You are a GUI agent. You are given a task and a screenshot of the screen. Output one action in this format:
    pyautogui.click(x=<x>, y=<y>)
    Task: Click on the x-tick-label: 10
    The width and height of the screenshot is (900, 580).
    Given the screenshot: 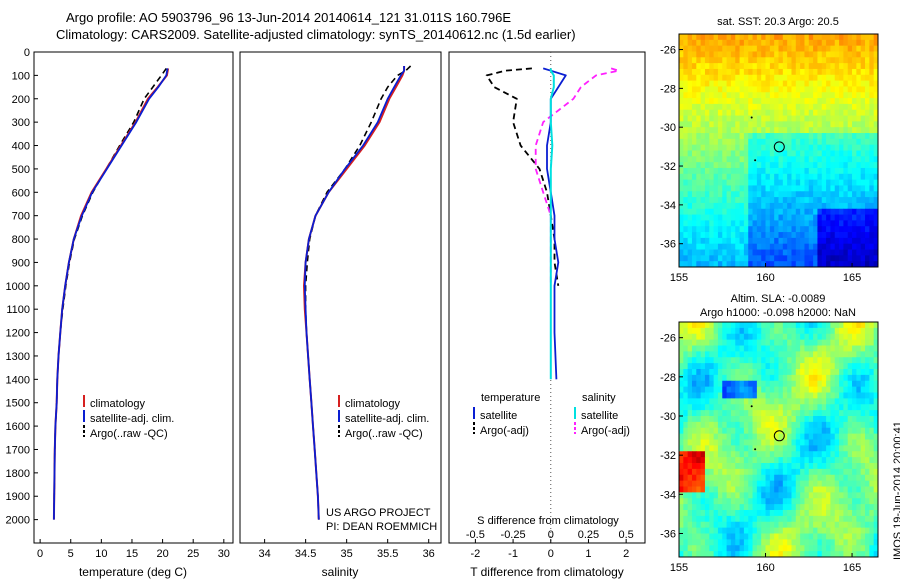 What is the action you would take?
    pyautogui.click(x=101, y=554)
    